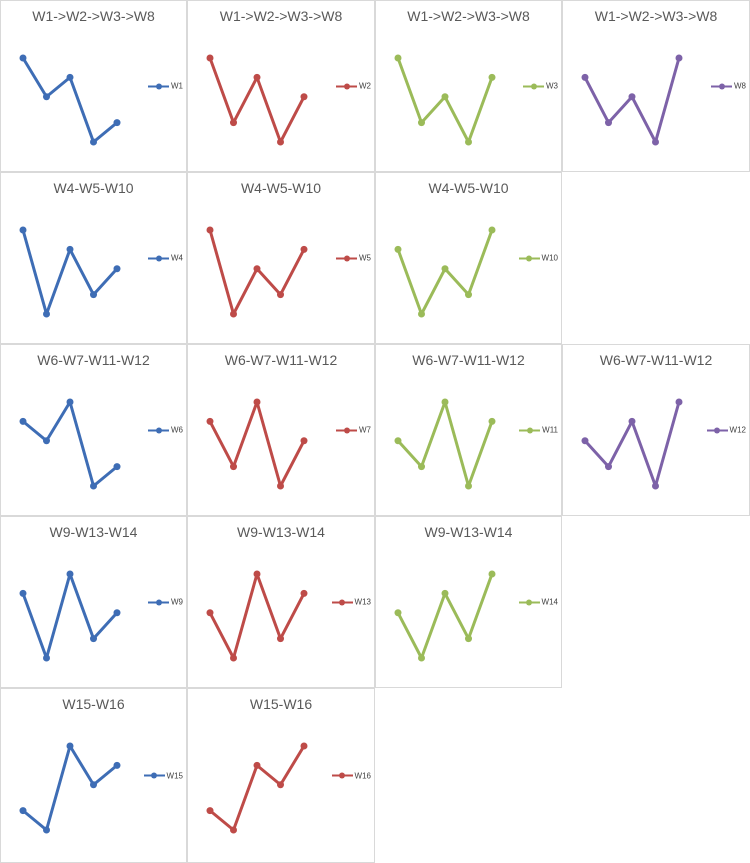  What do you see at coordinates (281, 704) in the screenshot?
I see `chart-title: W15-W16` at bounding box center [281, 704].